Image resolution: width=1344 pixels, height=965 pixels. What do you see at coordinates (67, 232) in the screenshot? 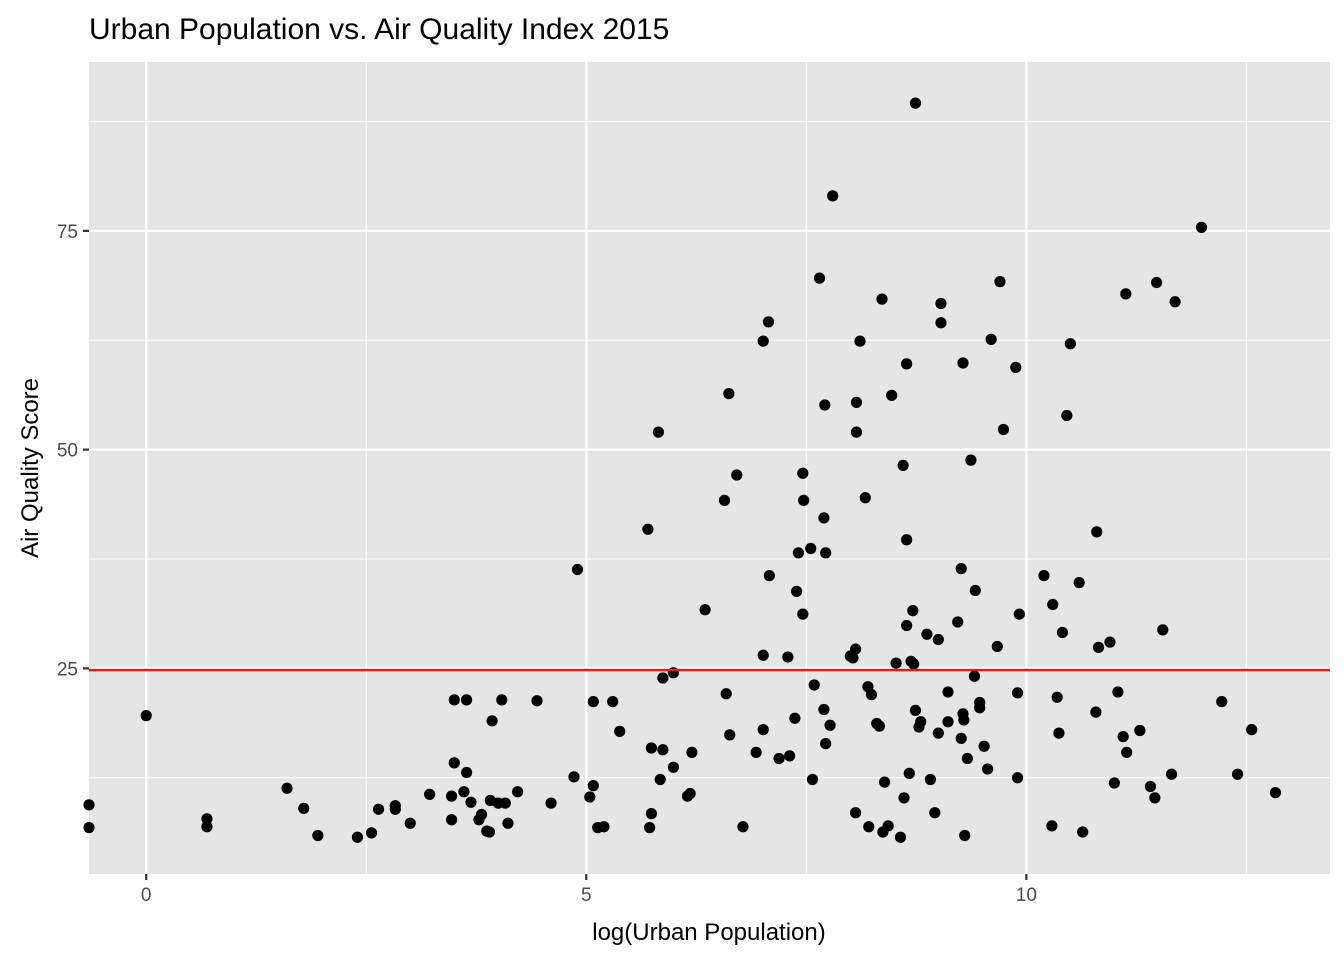
I see `y-tick-label: 75` at bounding box center [67, 232].